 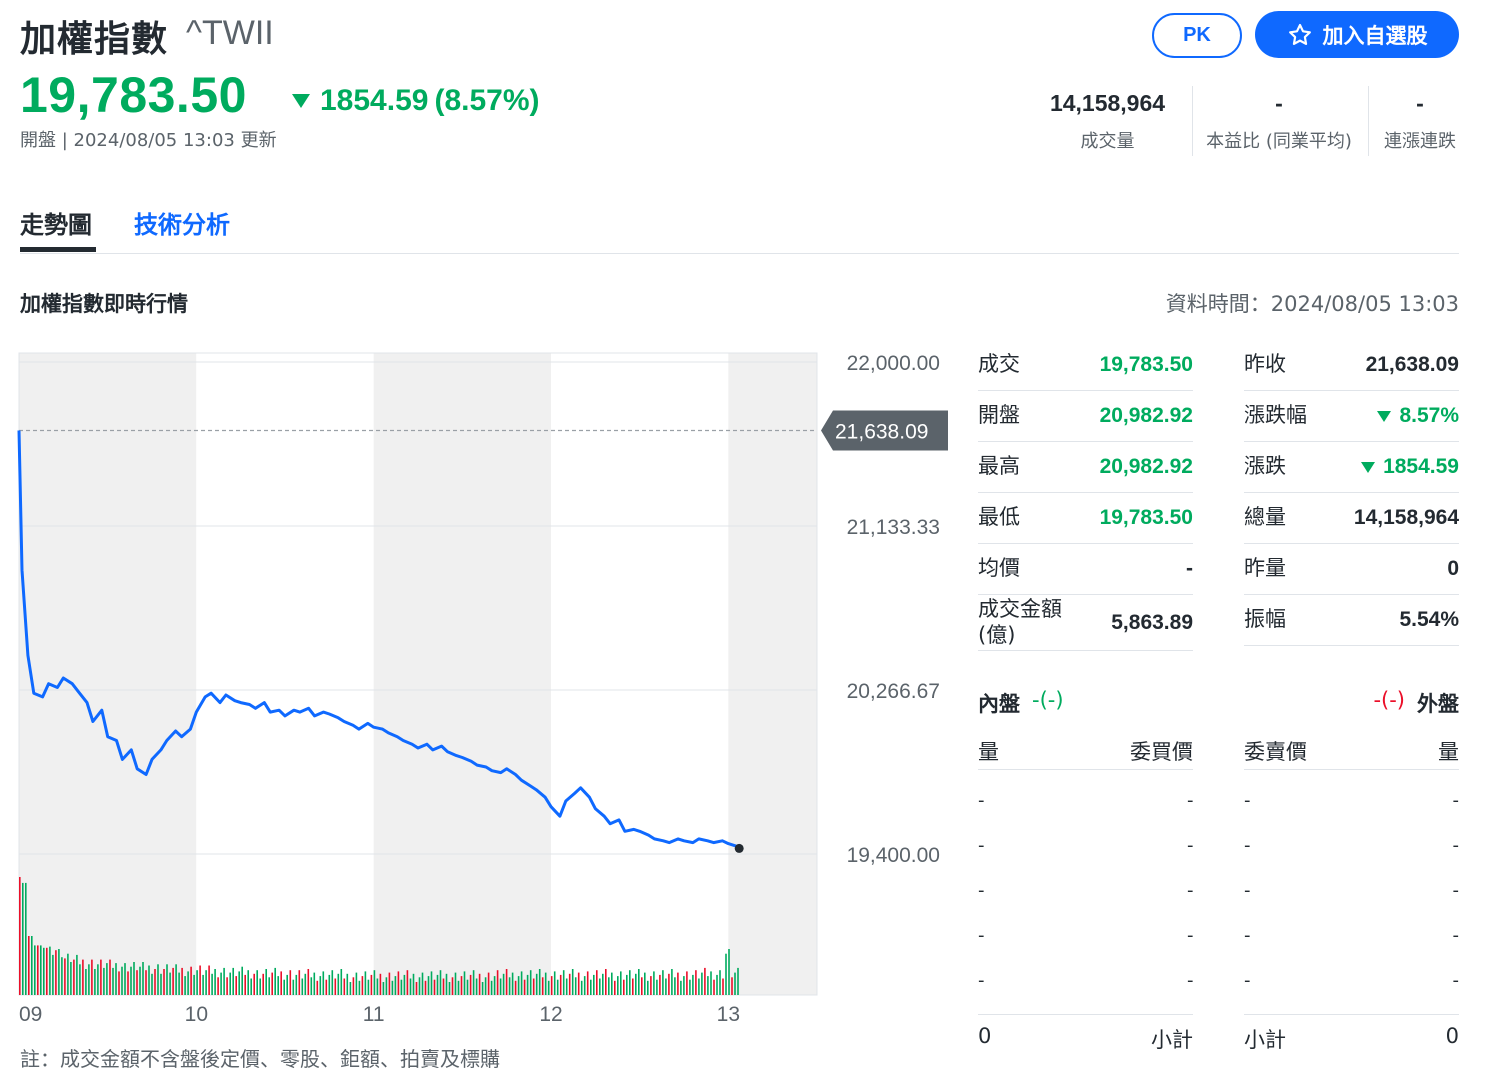 I want to click on orderbook-summary: 內盤 -(-) -(-) 外盤, so click(x=1218, y=703).